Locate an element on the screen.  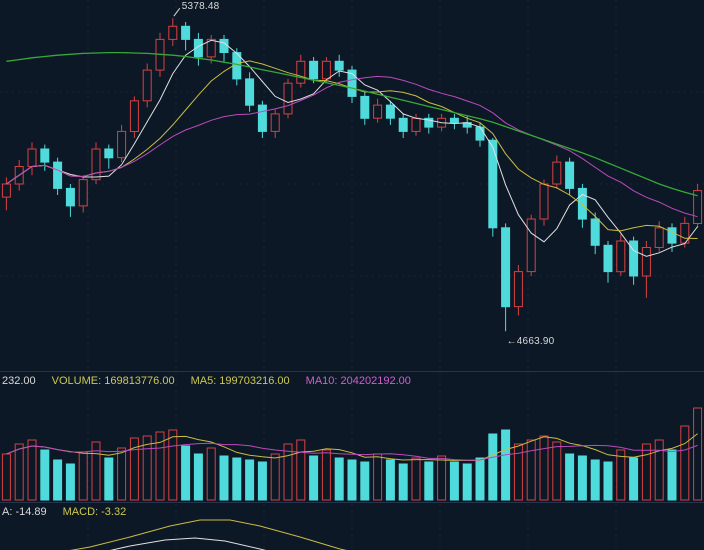
arrow-left-icon: ← is located at coordinates (511, 342).